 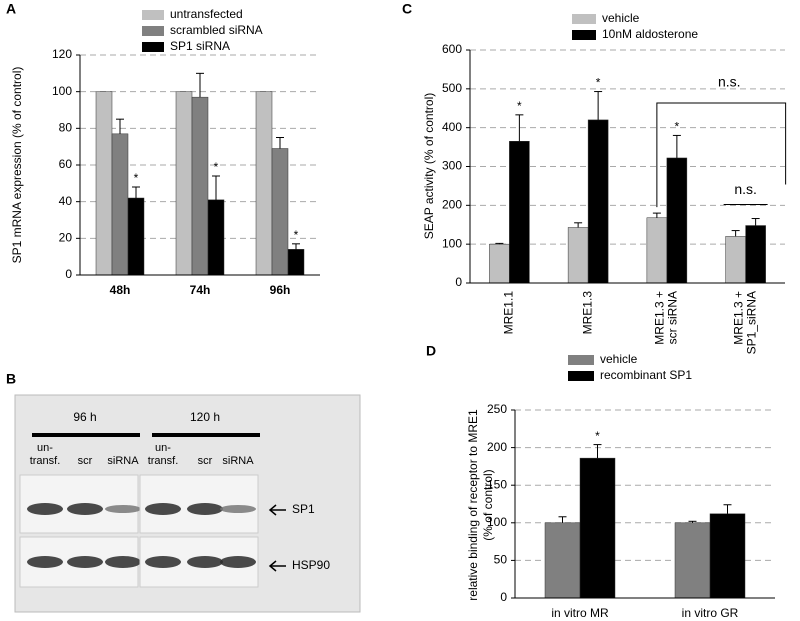 I want to click on x-tick-label: MRE1.3, so click(x=587, y=313).